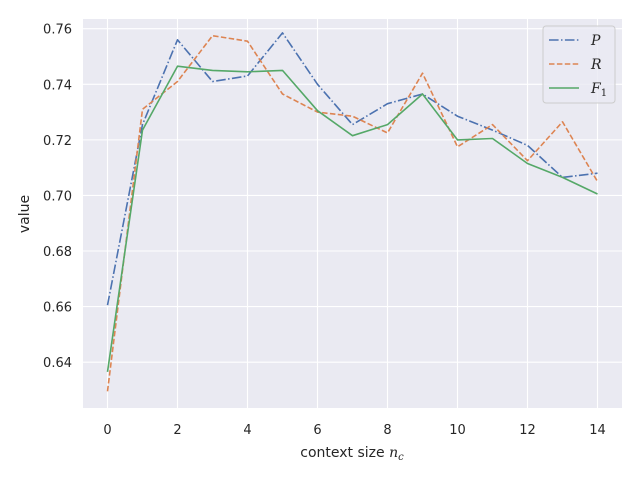 This screenshot has width=640, height=480. I want to click on x-axis-label: context size nc, so click(352, 454).